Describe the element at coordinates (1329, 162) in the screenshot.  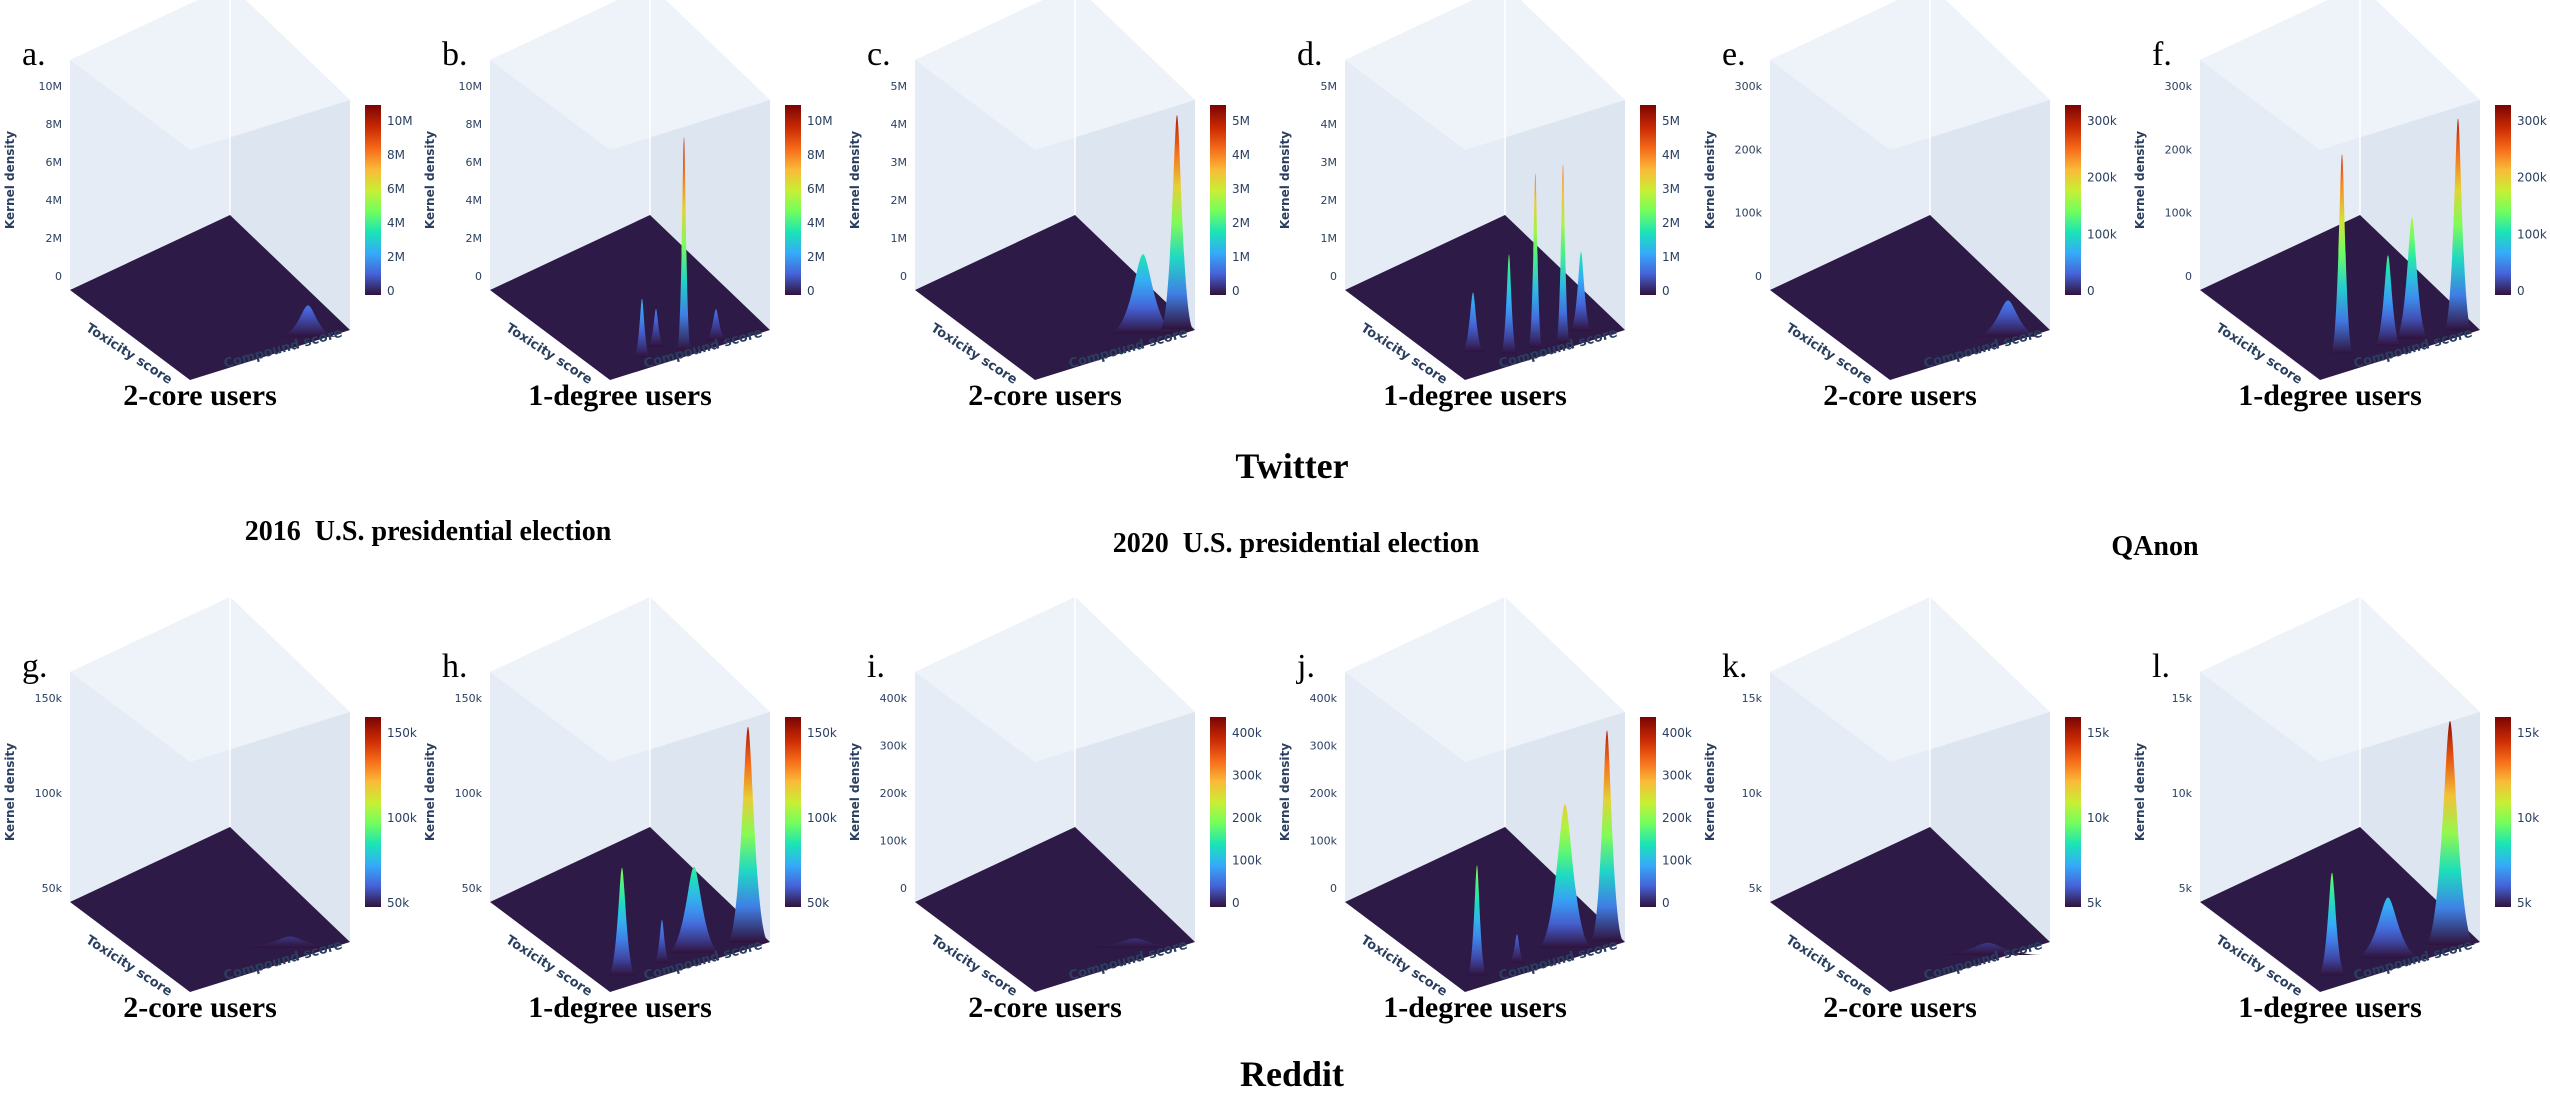
I see `z-tick-label: 3M` at that location.